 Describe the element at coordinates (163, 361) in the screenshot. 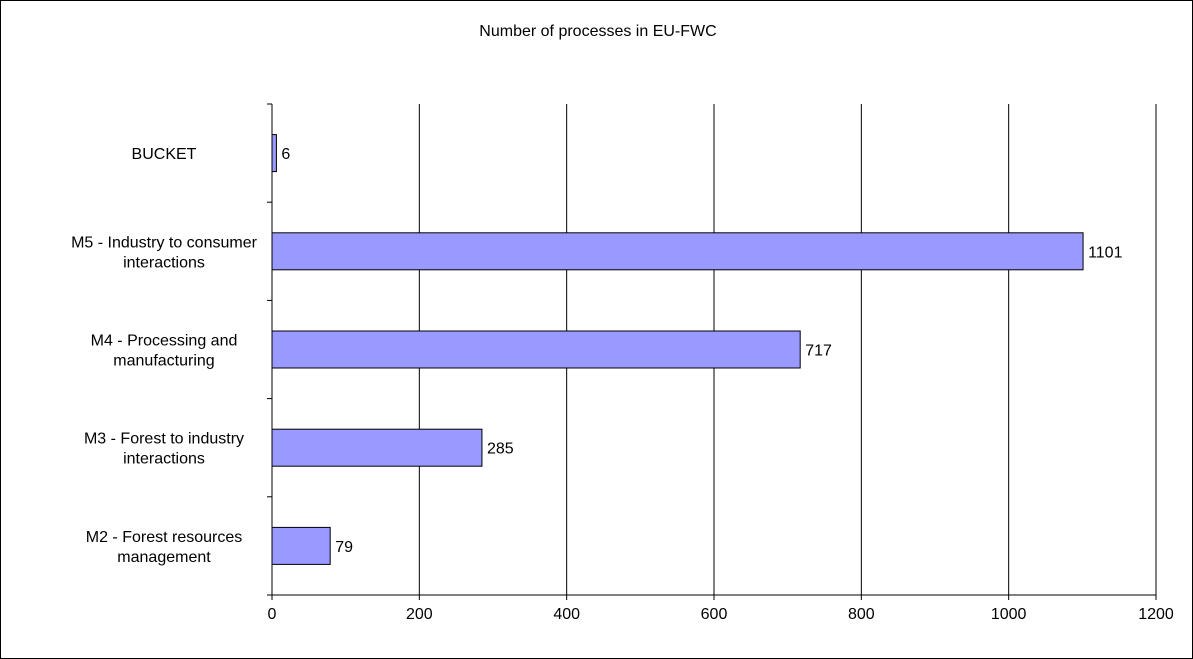

I see `category-label: manufacturing` at that location.